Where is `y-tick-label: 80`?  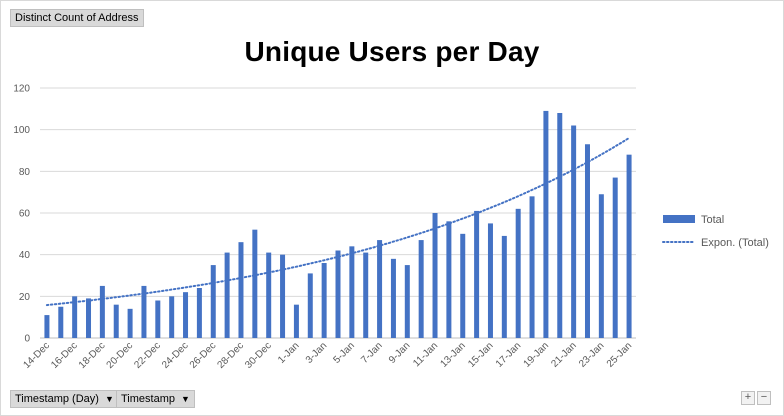 y-tick-label: 80 is located at coordinates (25, 172).